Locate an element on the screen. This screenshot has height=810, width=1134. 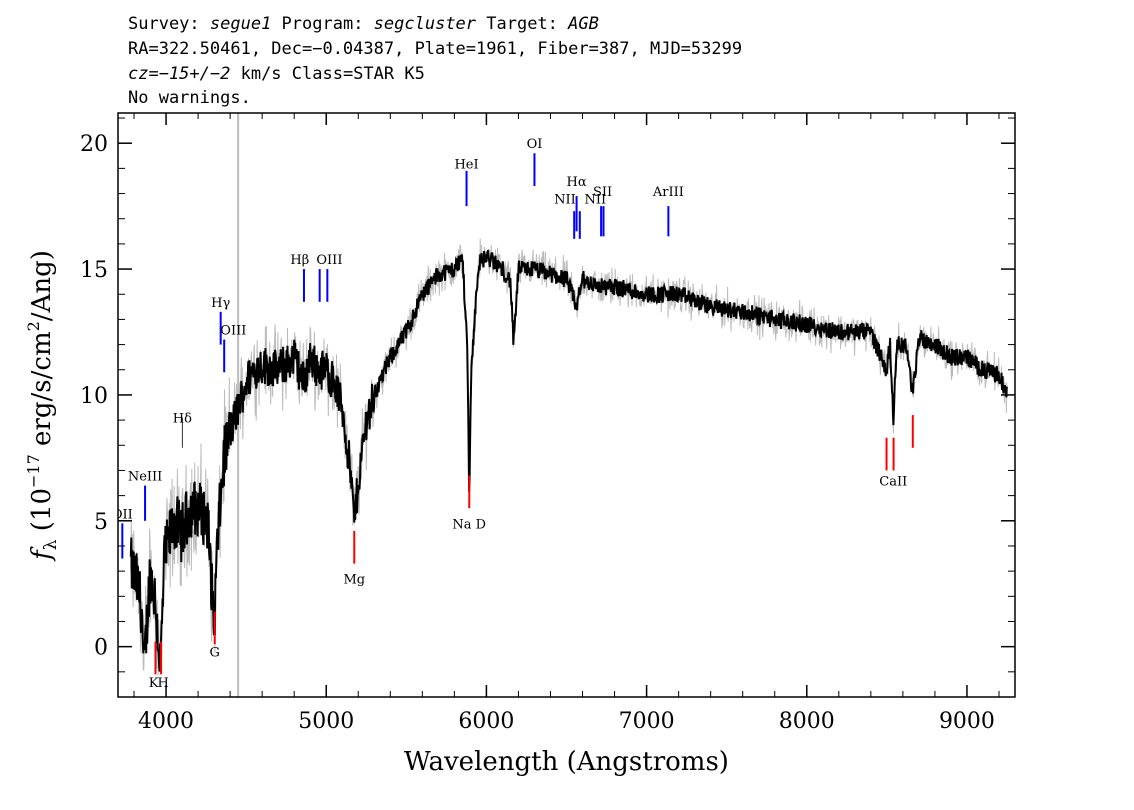
line-label: Na D is located at coordinates (469, 524).